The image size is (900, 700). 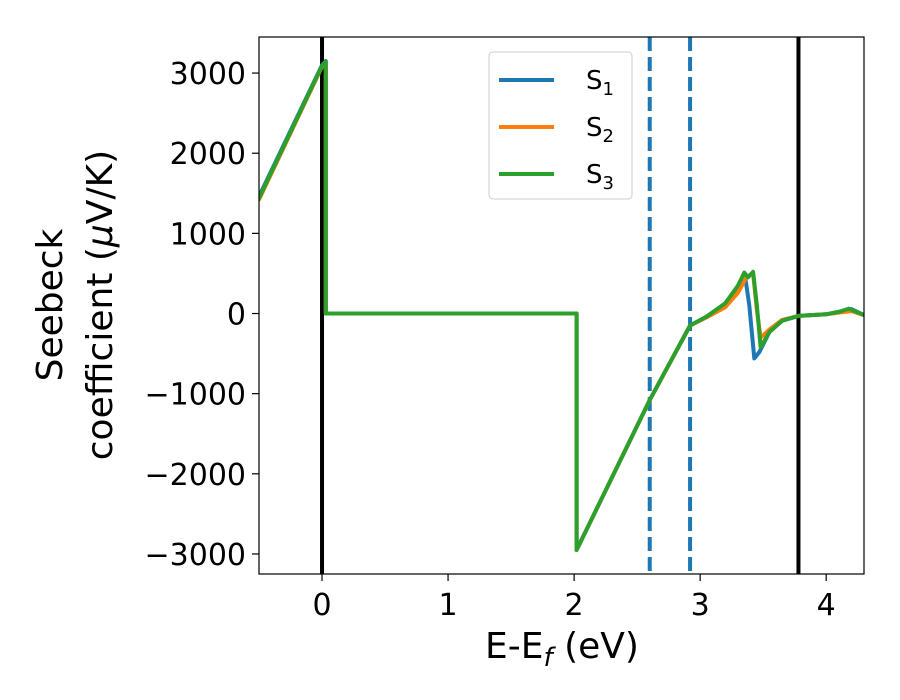 What do you see at coordinates (208, 234) in the screenshot?
I see `y-tick-label: 1000` at bounding box center [208, 234].